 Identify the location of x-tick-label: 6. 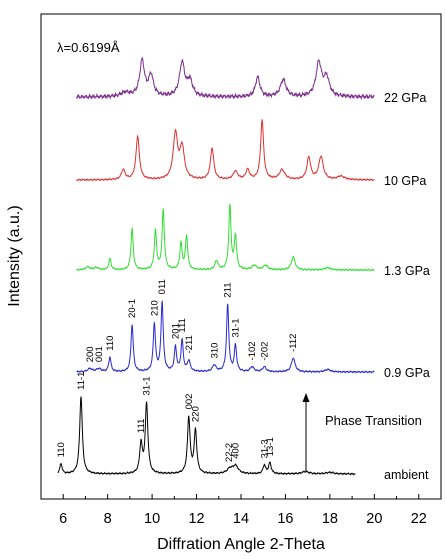
(63, 519).